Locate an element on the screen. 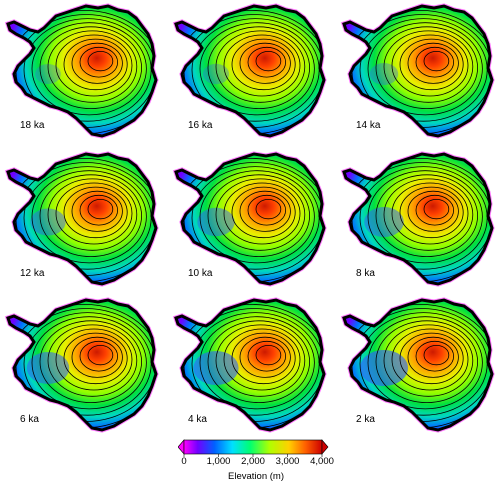 This screenshot has width=504, height=485. map-panel: 4 ka is located at coordinates (254, 368).